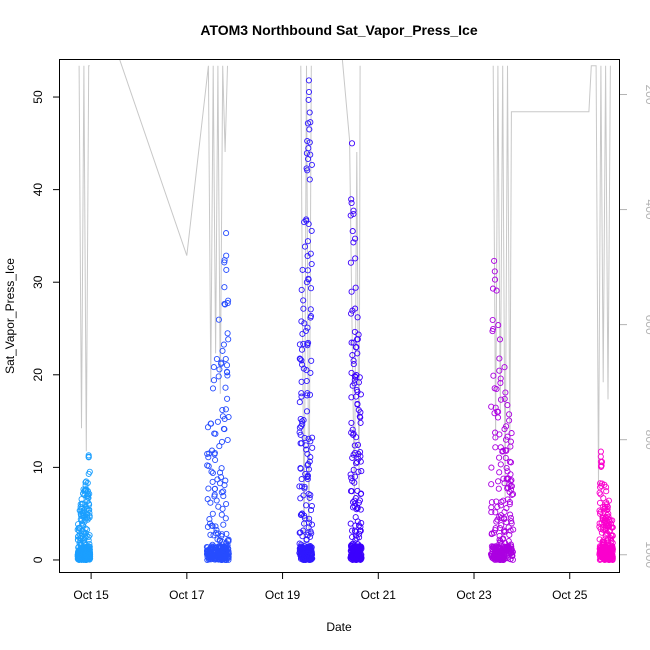  I want to click on data-point-peak, so click(600, 451).